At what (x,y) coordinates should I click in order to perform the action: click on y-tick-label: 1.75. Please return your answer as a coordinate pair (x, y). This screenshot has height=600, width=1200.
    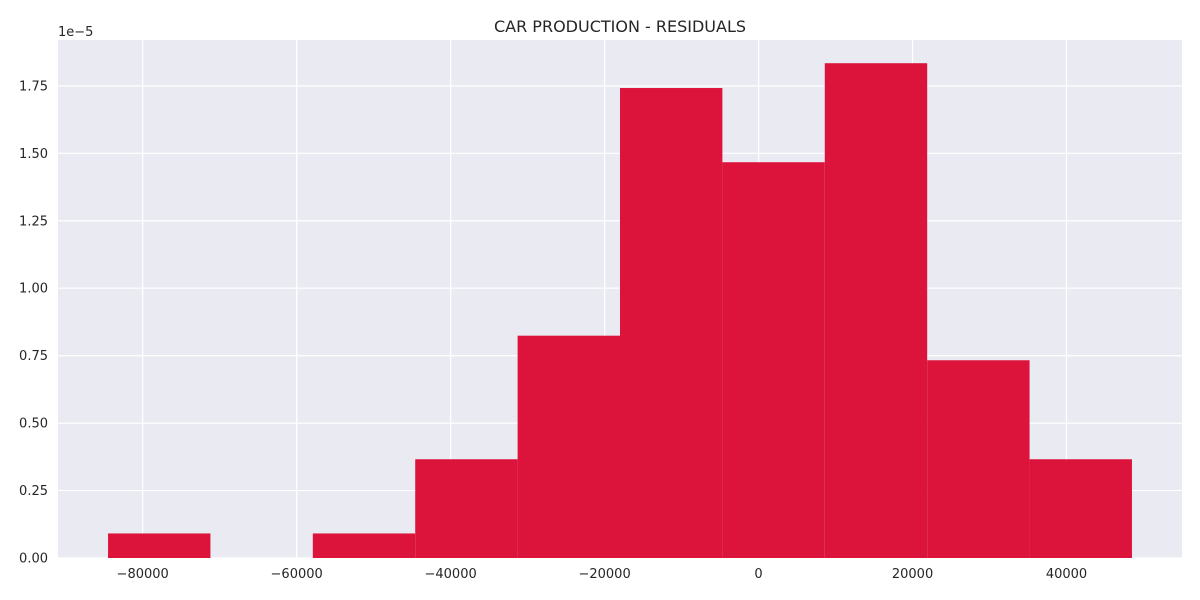
    Looking at the image, I should click on (33, 86).